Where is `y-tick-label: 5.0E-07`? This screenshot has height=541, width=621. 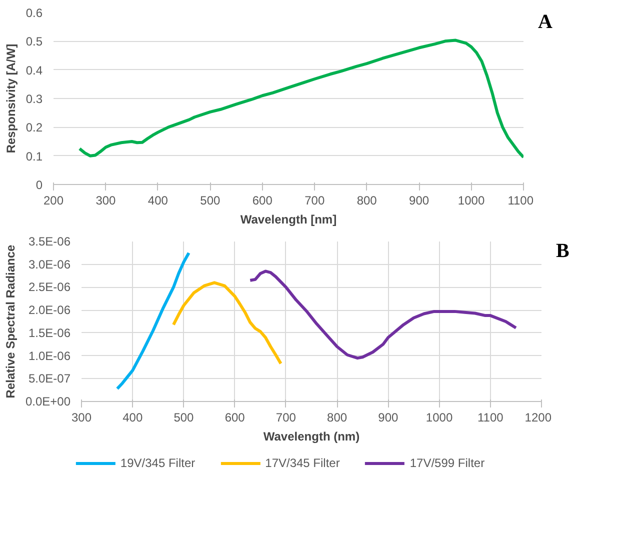
y-tick-label: 5.0E-07 is located at coordinates (49, 379).